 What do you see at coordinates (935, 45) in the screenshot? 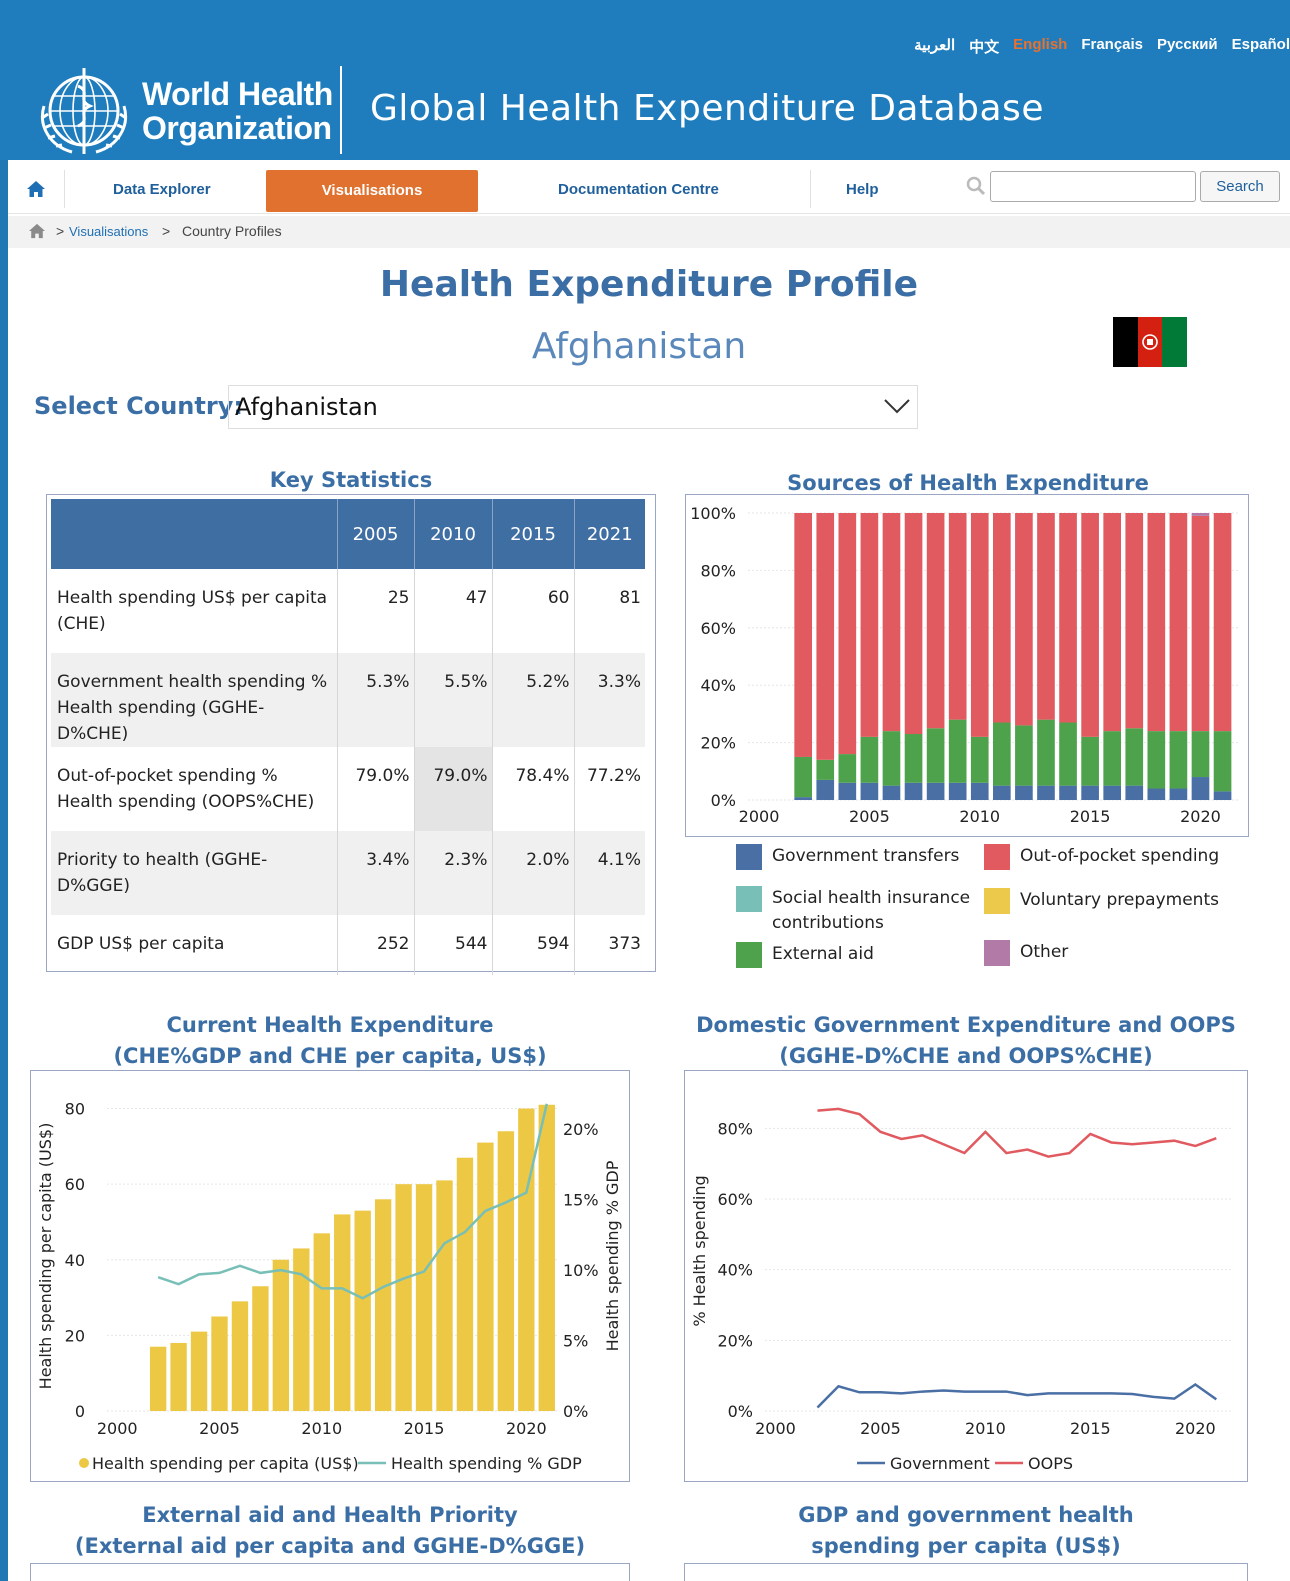
I see `language-link: العربية` at bounding box center [935, 45].